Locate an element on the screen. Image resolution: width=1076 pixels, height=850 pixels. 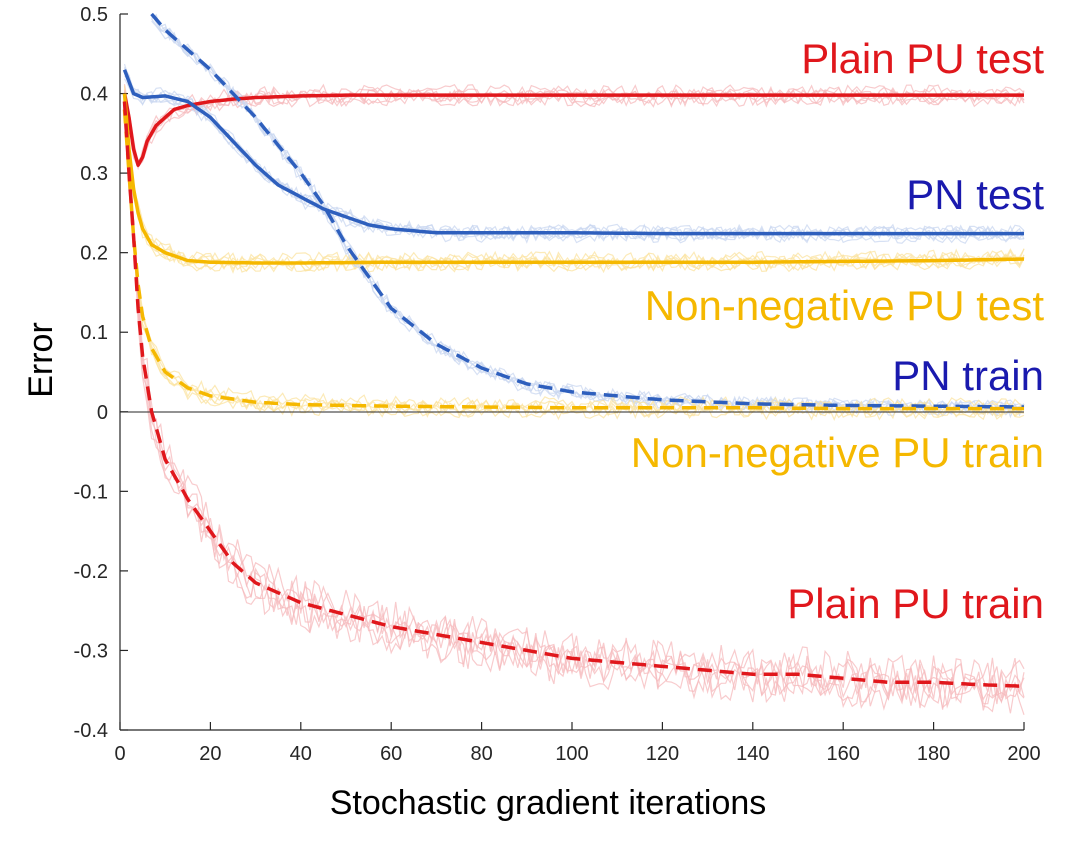
label-plain-pu-test: Plain PU test is located at coordinates (922, 58).